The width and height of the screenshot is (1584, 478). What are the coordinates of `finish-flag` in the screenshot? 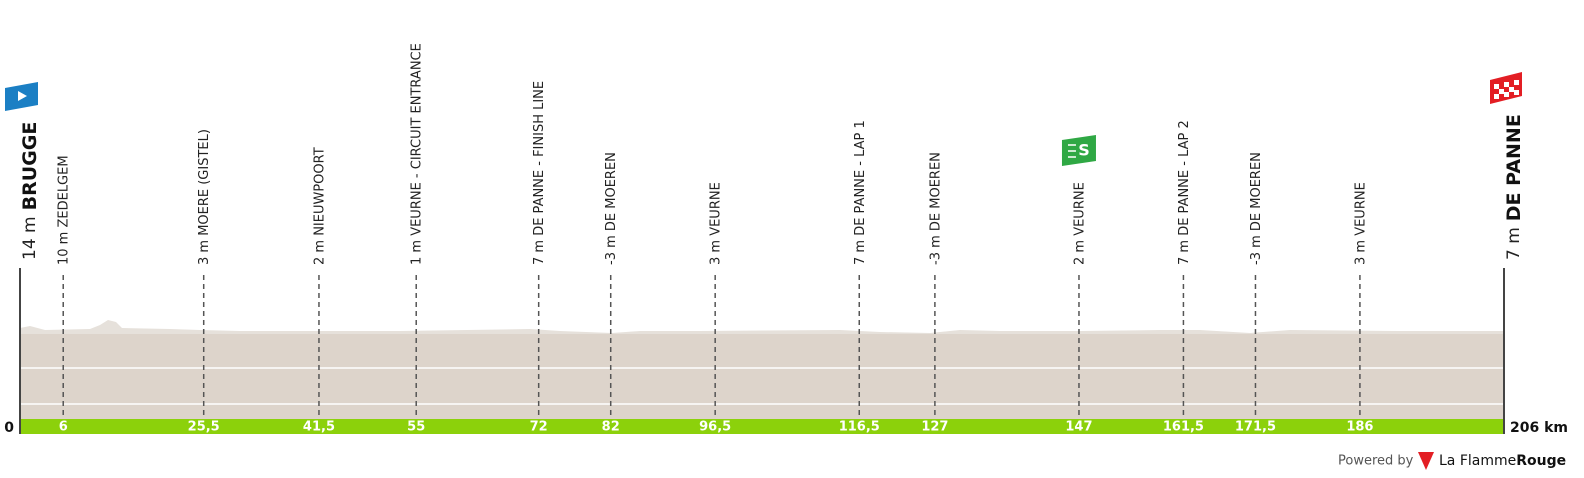 It's located at (1506, 88).